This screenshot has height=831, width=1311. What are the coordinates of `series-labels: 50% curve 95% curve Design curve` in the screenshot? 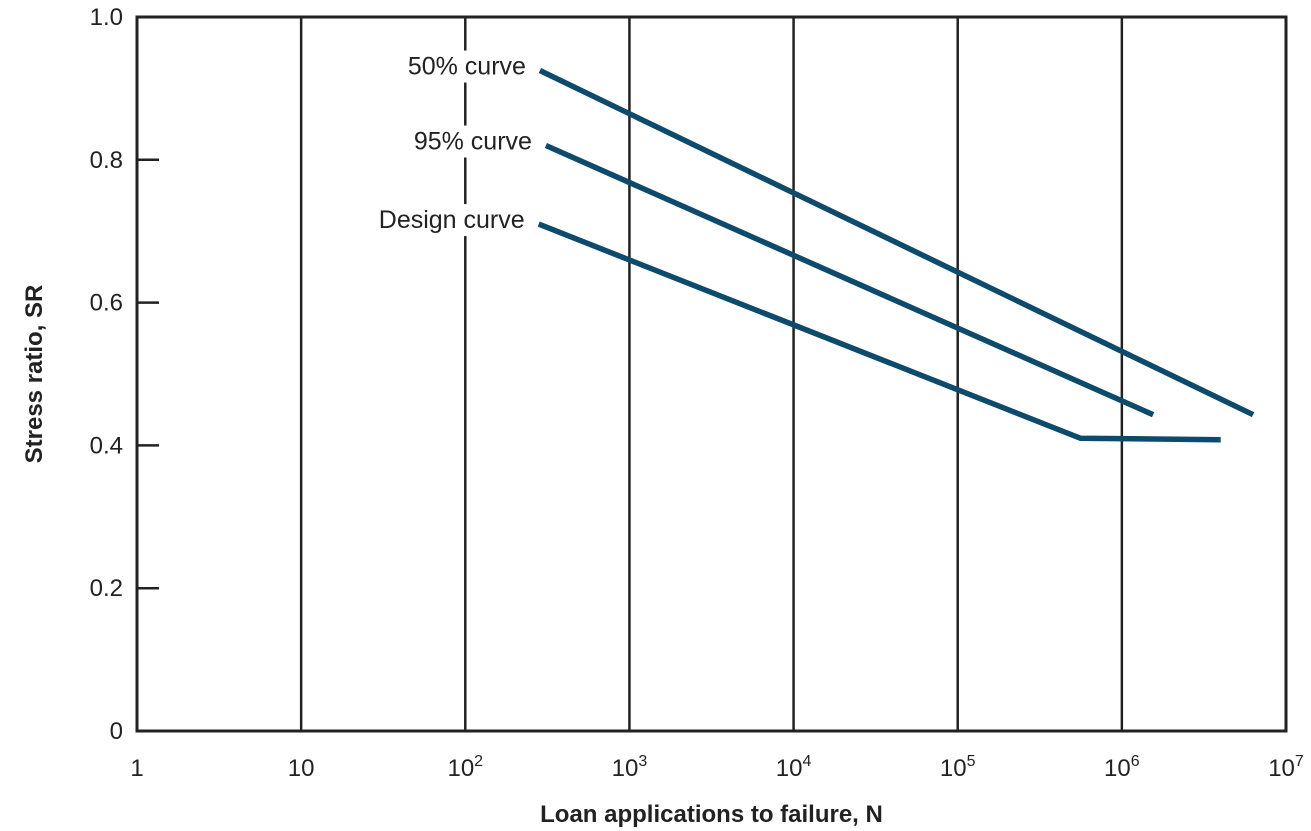 It's located at (454, 143).